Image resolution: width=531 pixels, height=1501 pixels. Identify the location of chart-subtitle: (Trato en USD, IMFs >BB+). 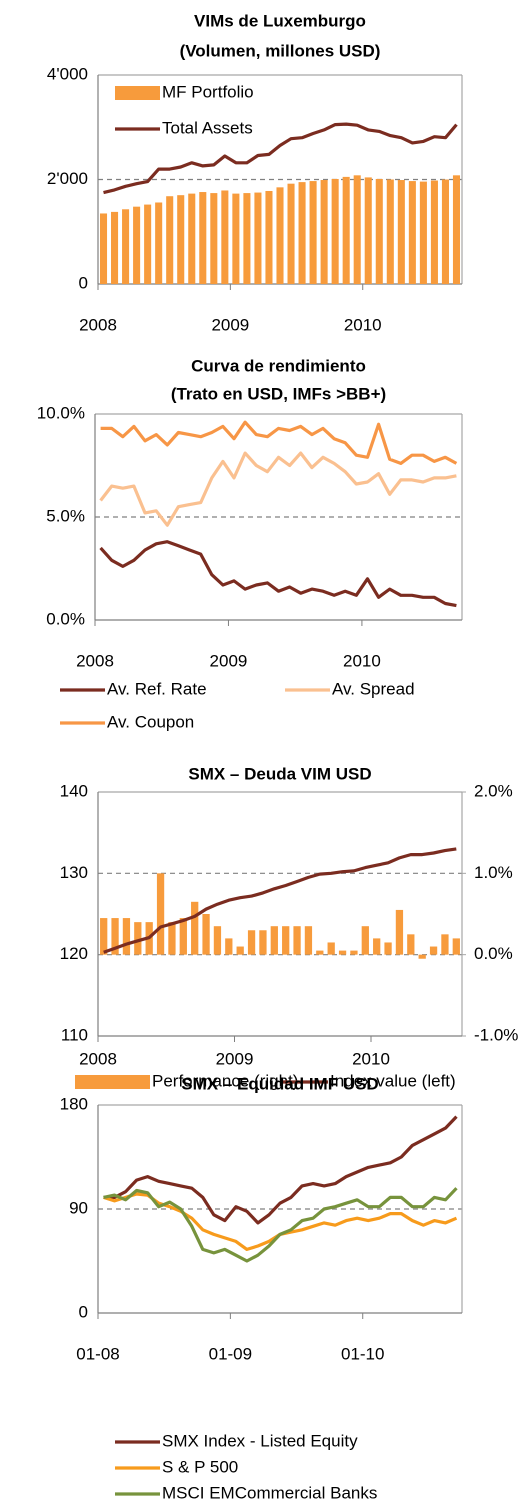
(278, 393).